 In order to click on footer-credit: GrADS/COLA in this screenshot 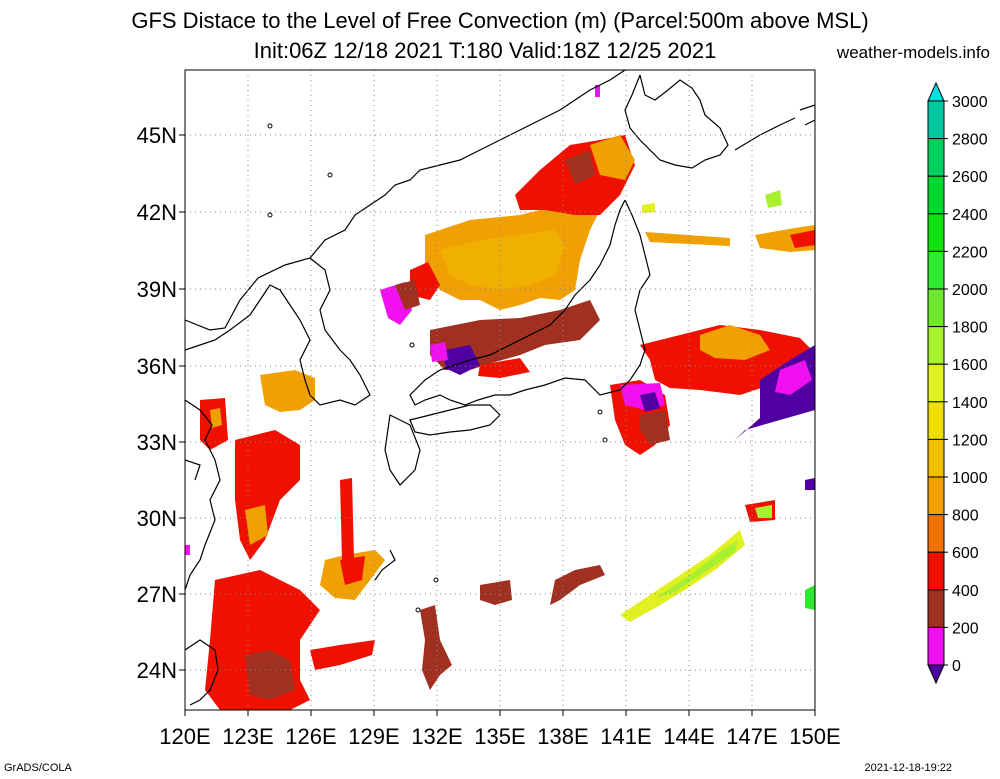, I will do `click(38, 768)`.